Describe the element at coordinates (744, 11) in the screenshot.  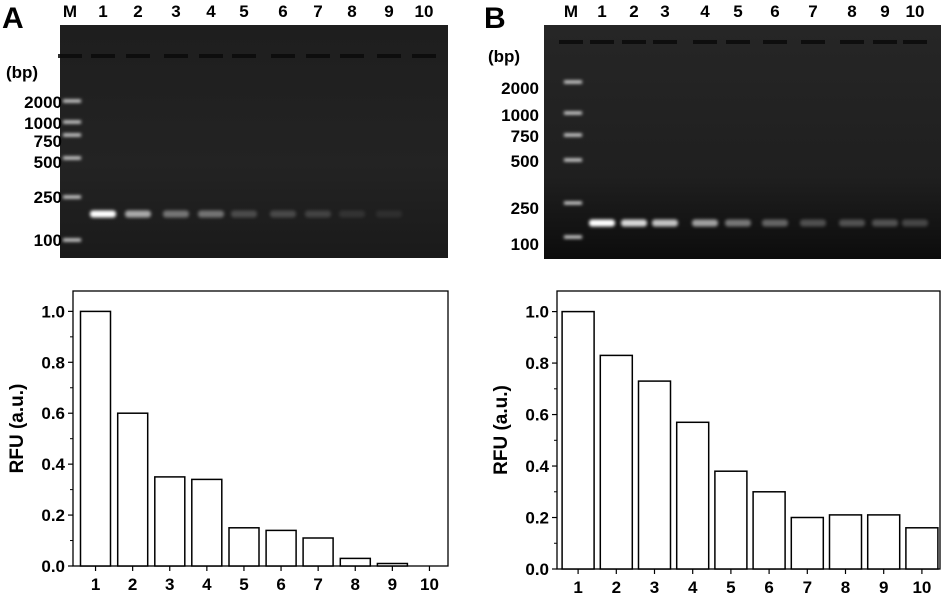
I see `gel-b-lane-labels: M 1 2 3 4 5 6 7 8 9 10` at that location.